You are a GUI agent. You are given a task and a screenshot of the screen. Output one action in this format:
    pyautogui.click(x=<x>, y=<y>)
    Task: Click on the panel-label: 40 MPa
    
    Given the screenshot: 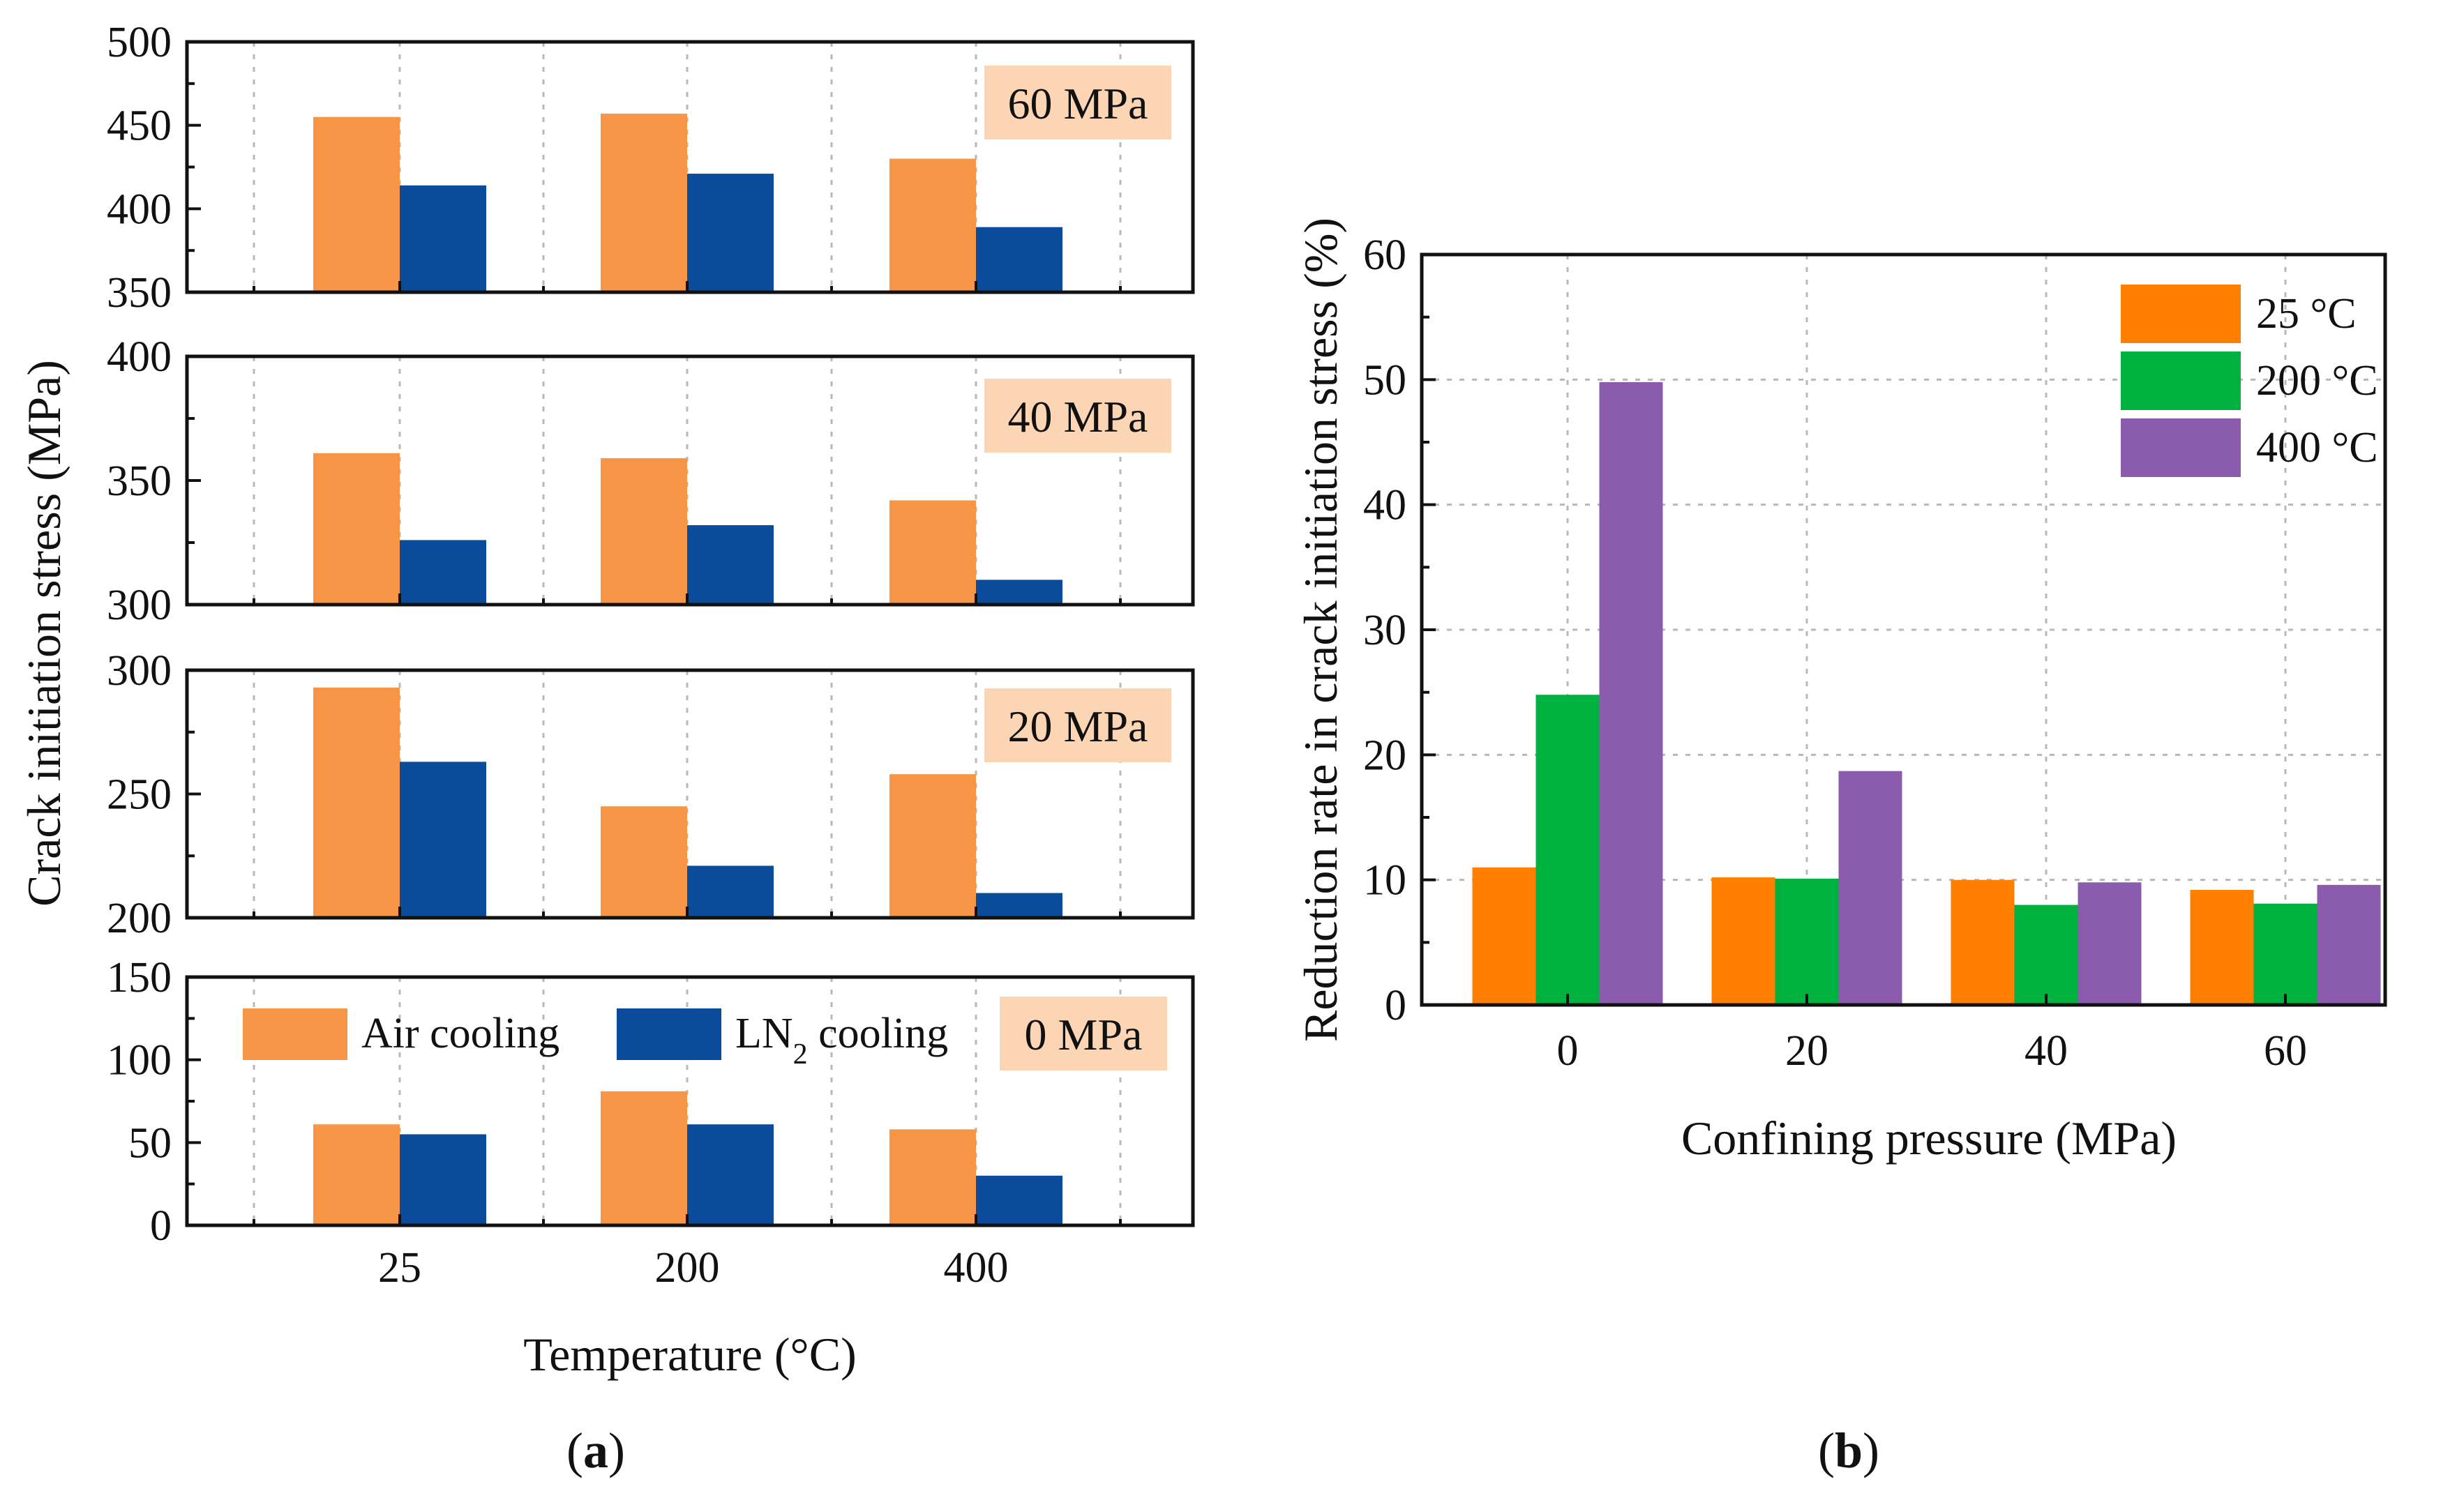 What is the action you would take?
    pyautogui.click(x=1078, y=417)
    